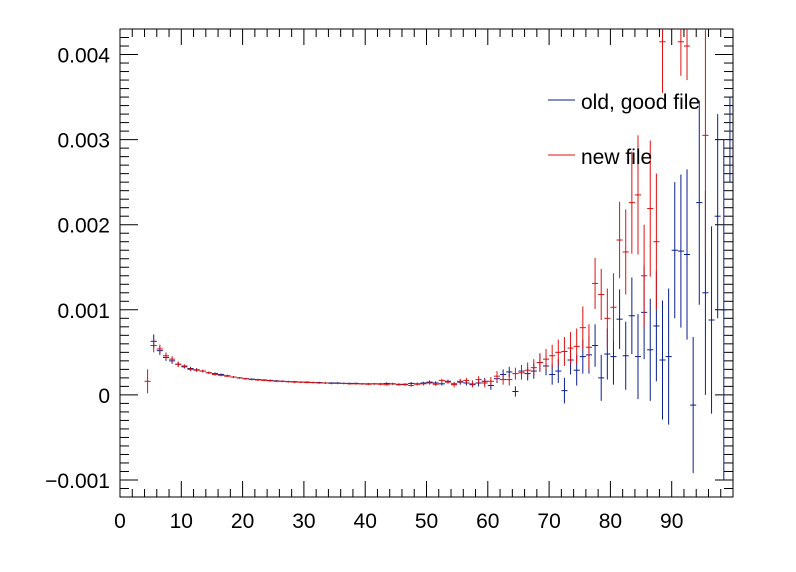  What do you see at coordinates (242, 521) in the screenshot?
I see `x-tick-label: 20` at bounding box center [242, 521].